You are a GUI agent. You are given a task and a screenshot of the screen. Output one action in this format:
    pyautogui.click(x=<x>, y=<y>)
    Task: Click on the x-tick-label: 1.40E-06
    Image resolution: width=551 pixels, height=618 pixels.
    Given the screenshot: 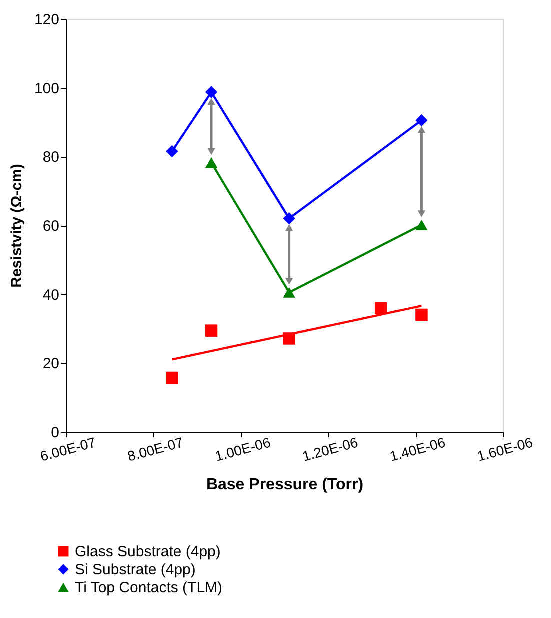 What is the action you would take?
    pyautogui.click(x=418, y=449)
    